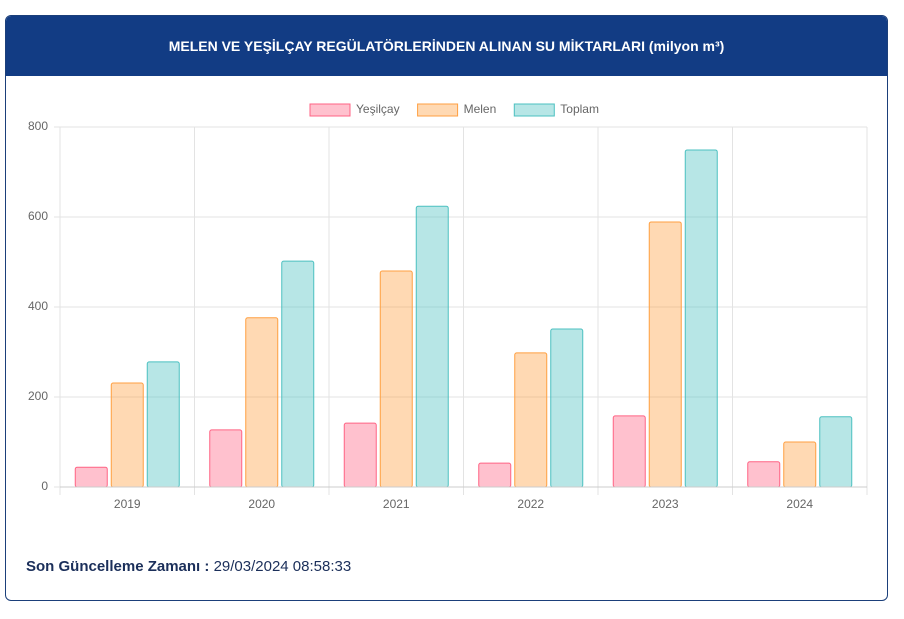 Image resolution: width=904 pixels, height=619 pixels. What do you see at coordinates (480, 109) in the screenshot?
I see `legend-label: Melen` at bounding box center [480, 109].